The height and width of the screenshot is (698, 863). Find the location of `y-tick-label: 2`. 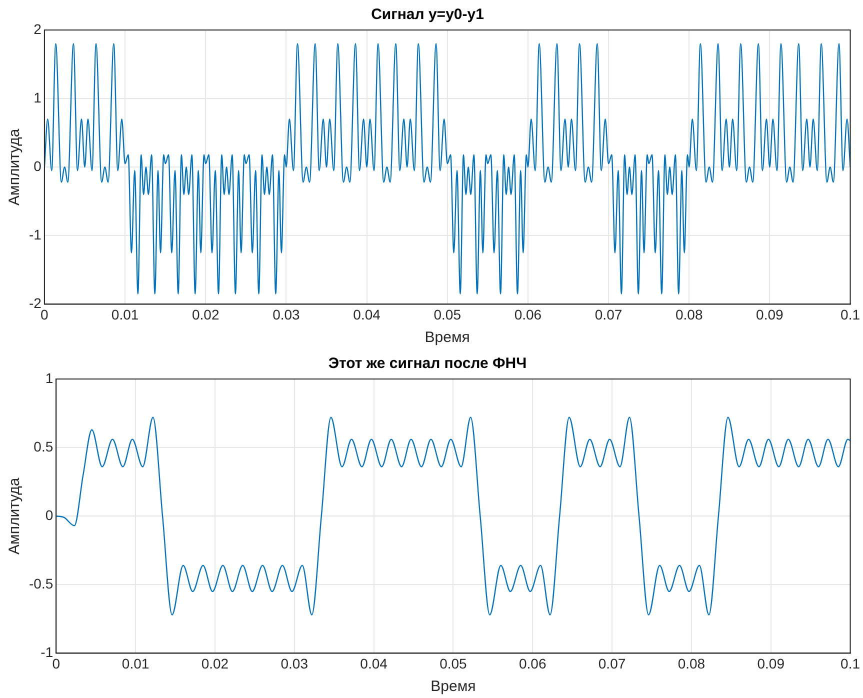

y-tick-label: 2 is located at coordinates (38, 28).